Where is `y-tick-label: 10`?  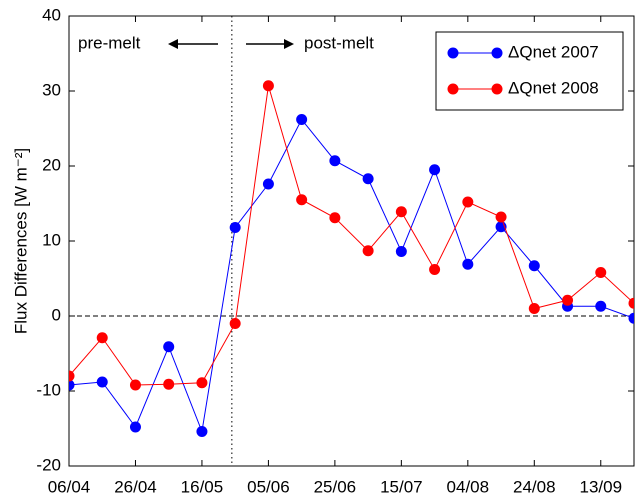 y-tick-label: 10 is located at coordinates (51, 239).